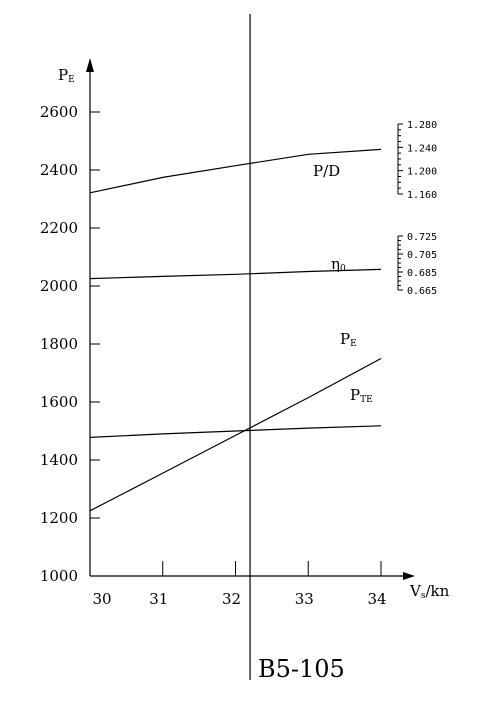 Image resolution: width=497 pixels, height=717 pixels. I want to click on y-tick-label: 2200, so click(59, 228).